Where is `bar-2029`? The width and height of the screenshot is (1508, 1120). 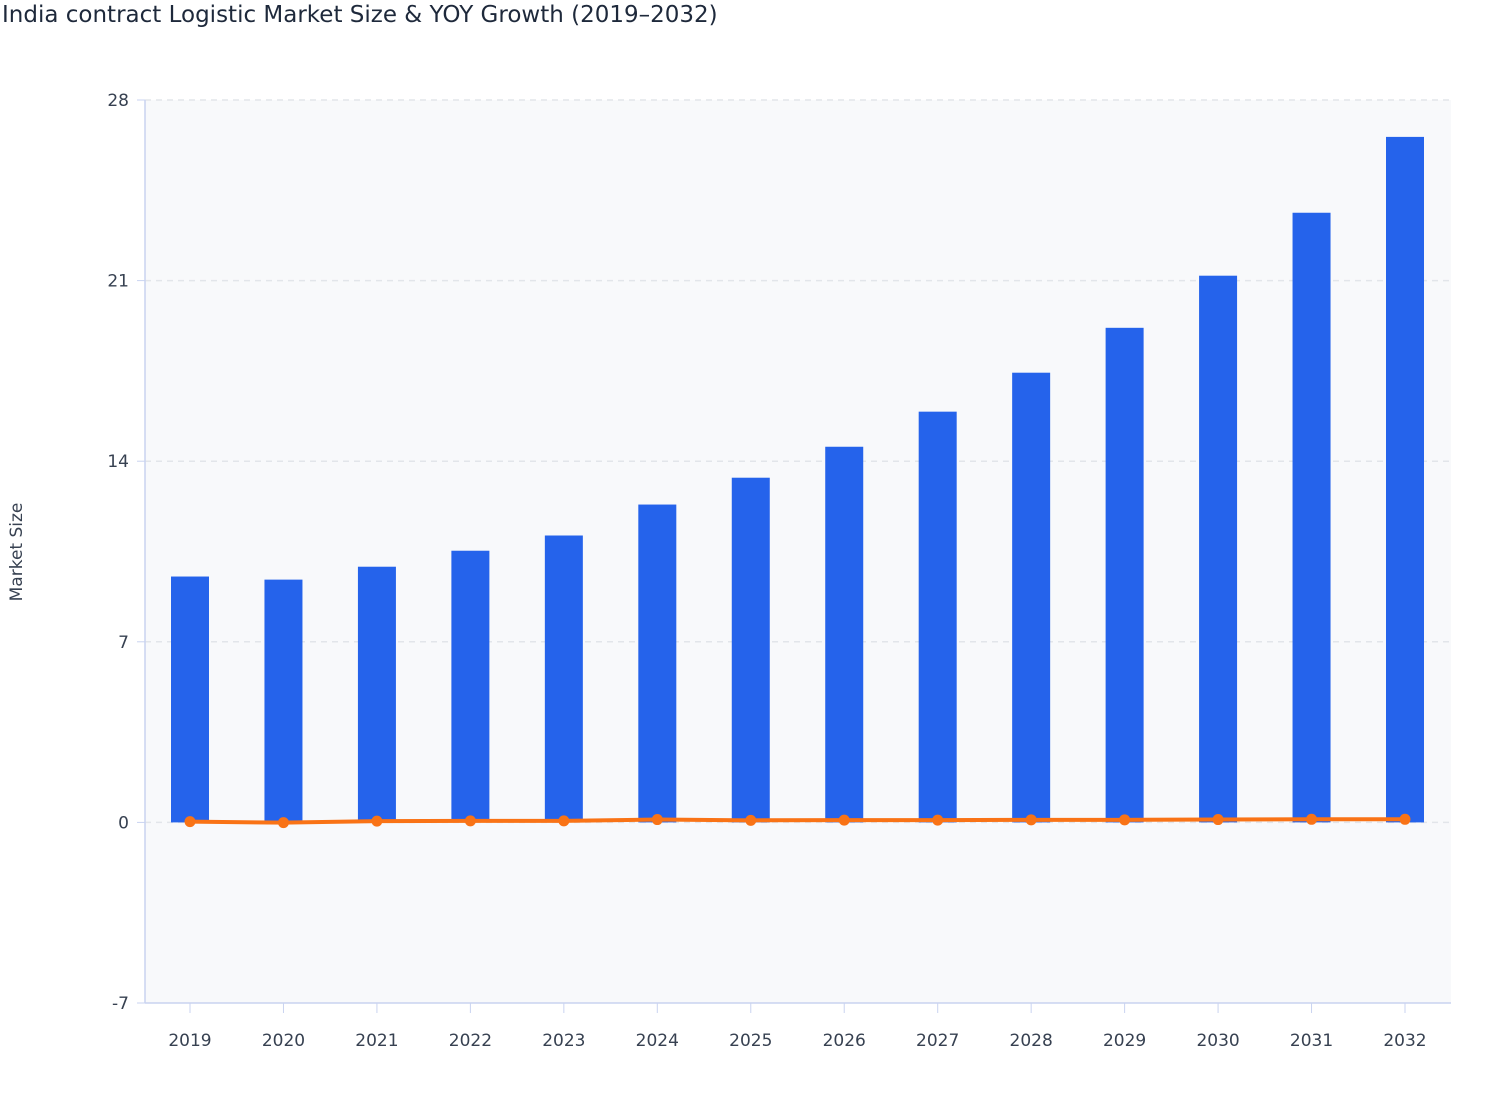
bar-2029 is located at coordinates (1124, 575).